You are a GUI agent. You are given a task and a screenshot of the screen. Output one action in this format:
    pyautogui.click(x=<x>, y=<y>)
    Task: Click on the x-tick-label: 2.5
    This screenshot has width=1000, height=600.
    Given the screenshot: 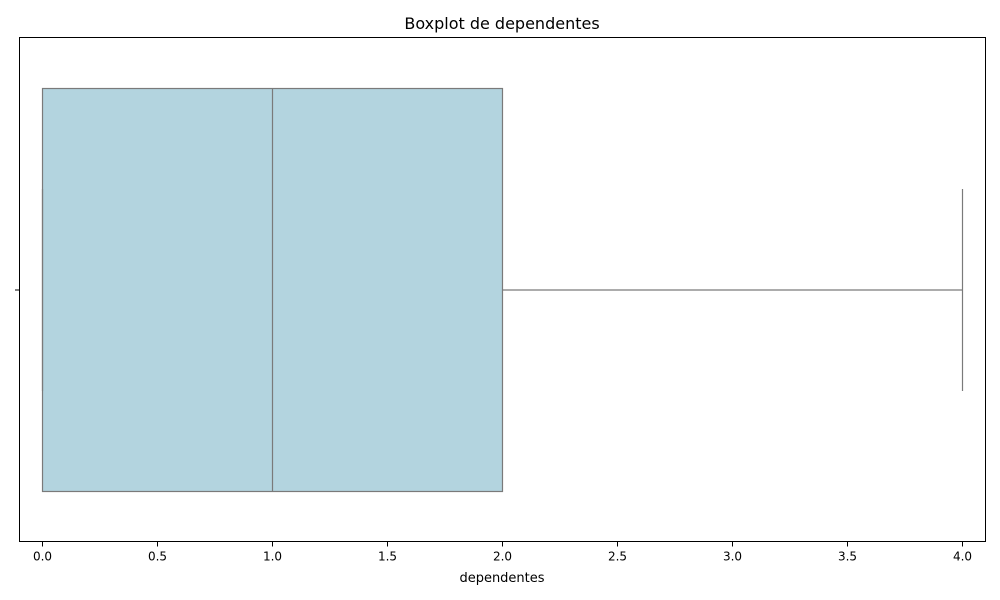 What is the action you would take?
    pyautogui.click(x=617, y=557)
    